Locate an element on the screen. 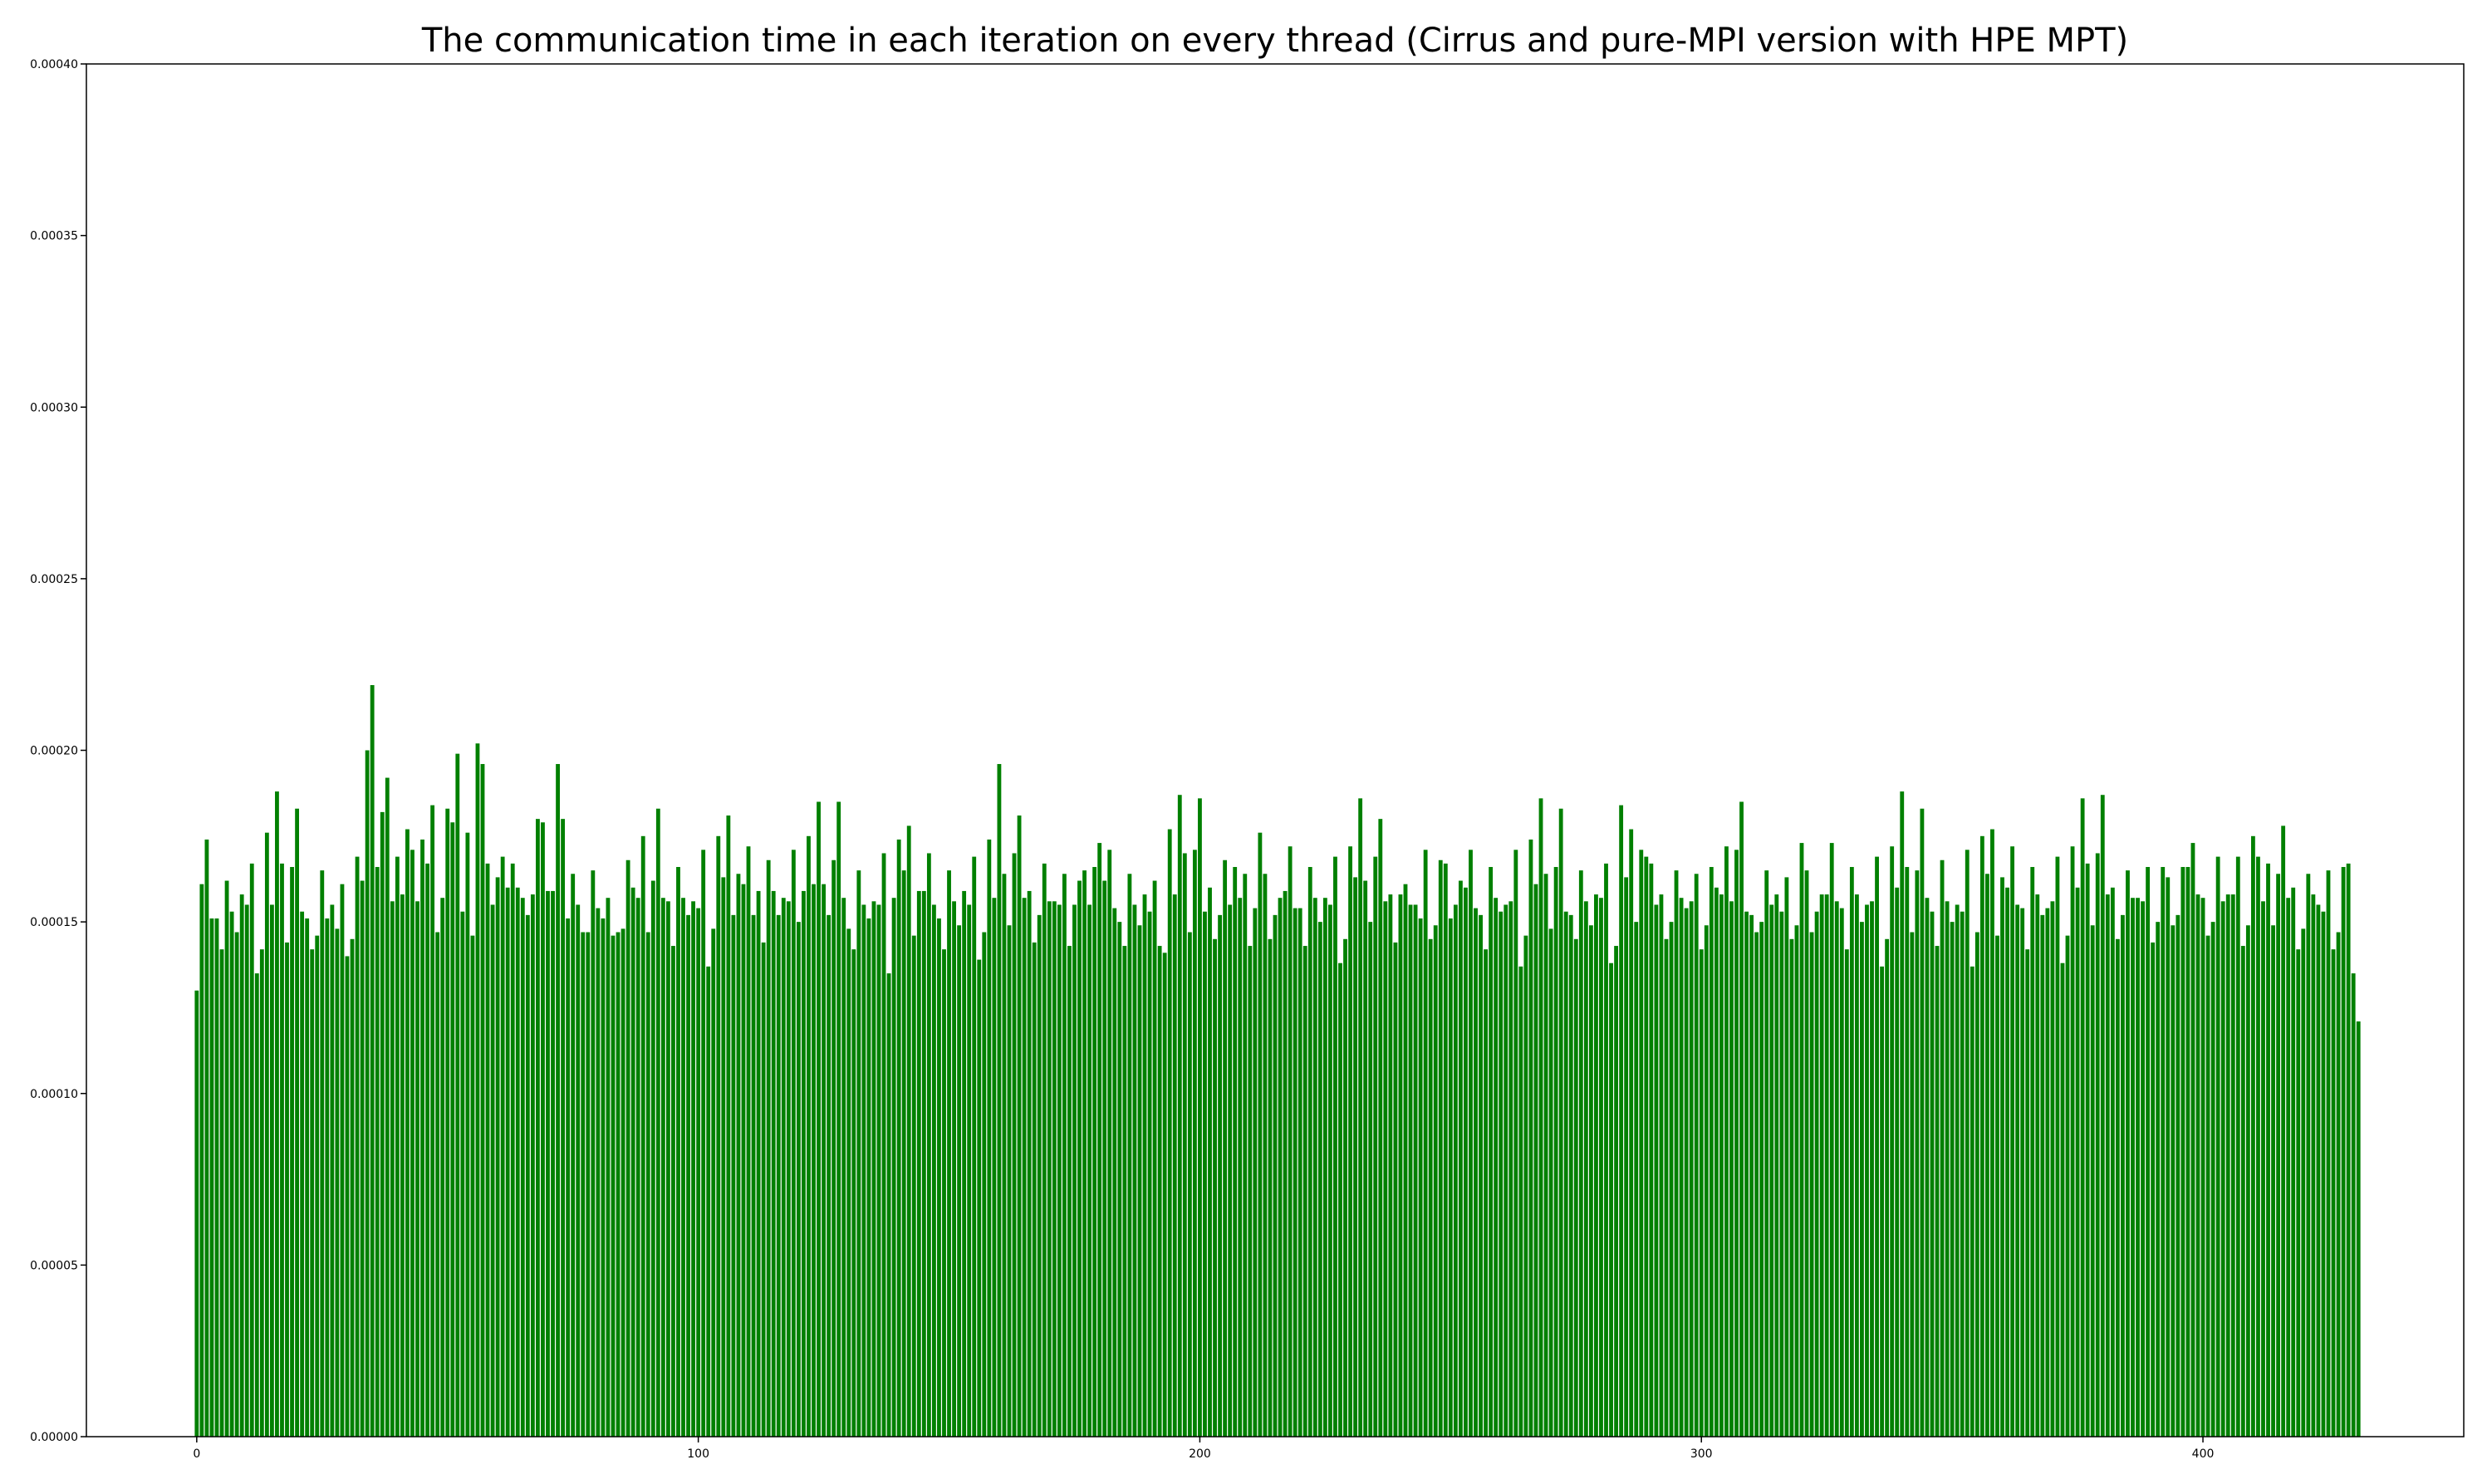  y-tick-label: 0.00010 is located at coordinates (54, 1094).